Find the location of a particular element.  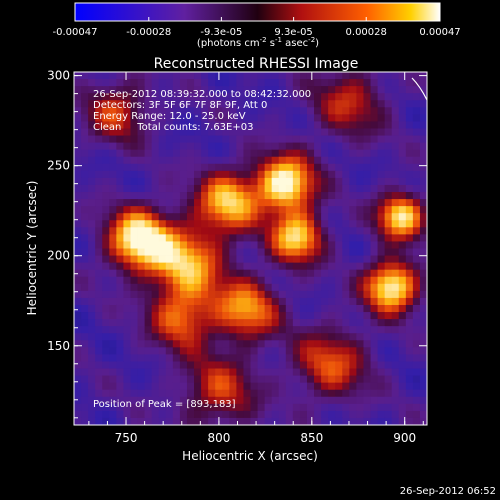

x-tick-label: 750 is located at coordinates (126, 438).